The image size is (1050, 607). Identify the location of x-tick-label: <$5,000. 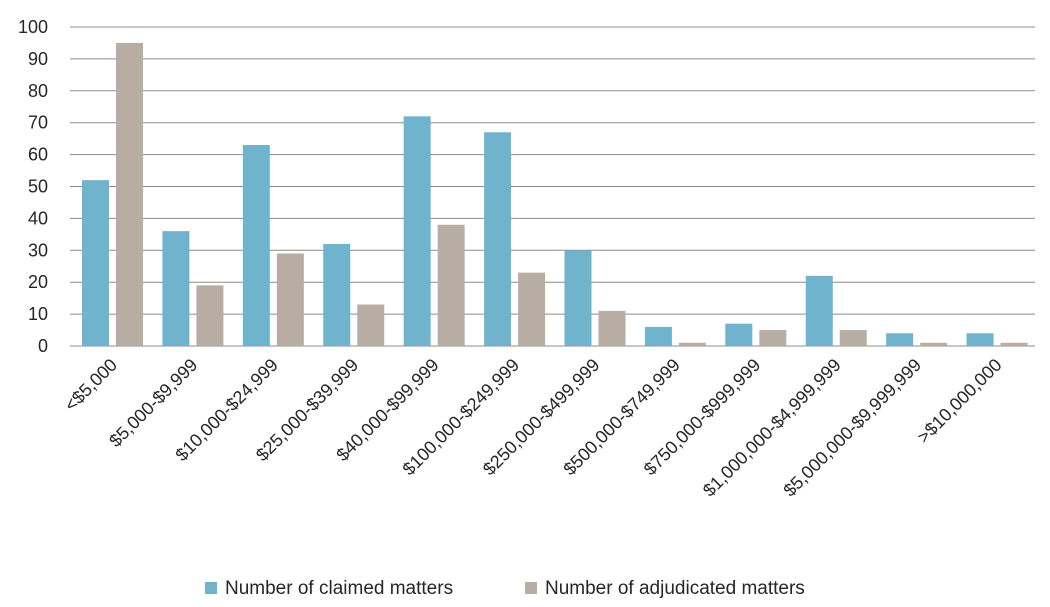
(91, 385).